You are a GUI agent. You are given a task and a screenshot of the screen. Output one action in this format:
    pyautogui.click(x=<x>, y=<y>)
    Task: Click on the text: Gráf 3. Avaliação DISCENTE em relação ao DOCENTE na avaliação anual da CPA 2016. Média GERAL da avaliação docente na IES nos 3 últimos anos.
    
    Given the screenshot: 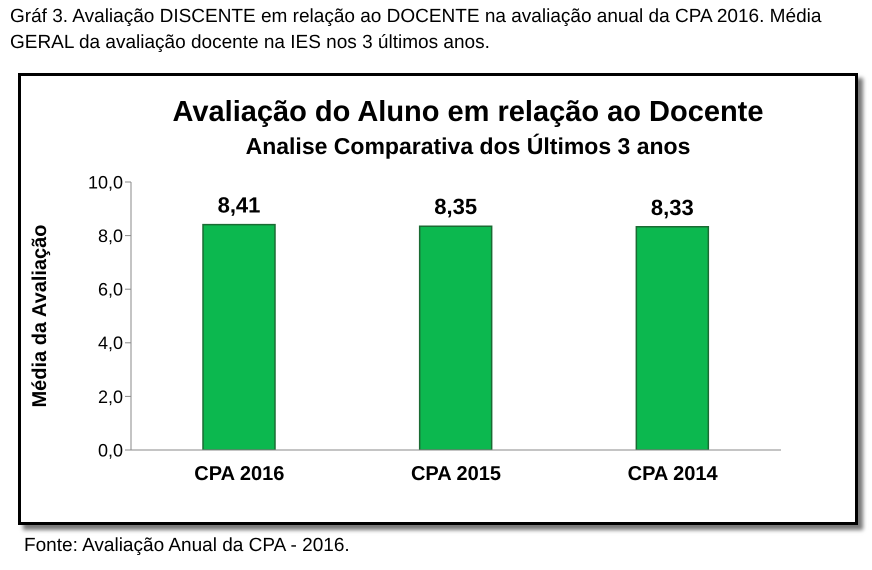 What is the action you would take?
    pyautogui.click(x=416, y=30)
    